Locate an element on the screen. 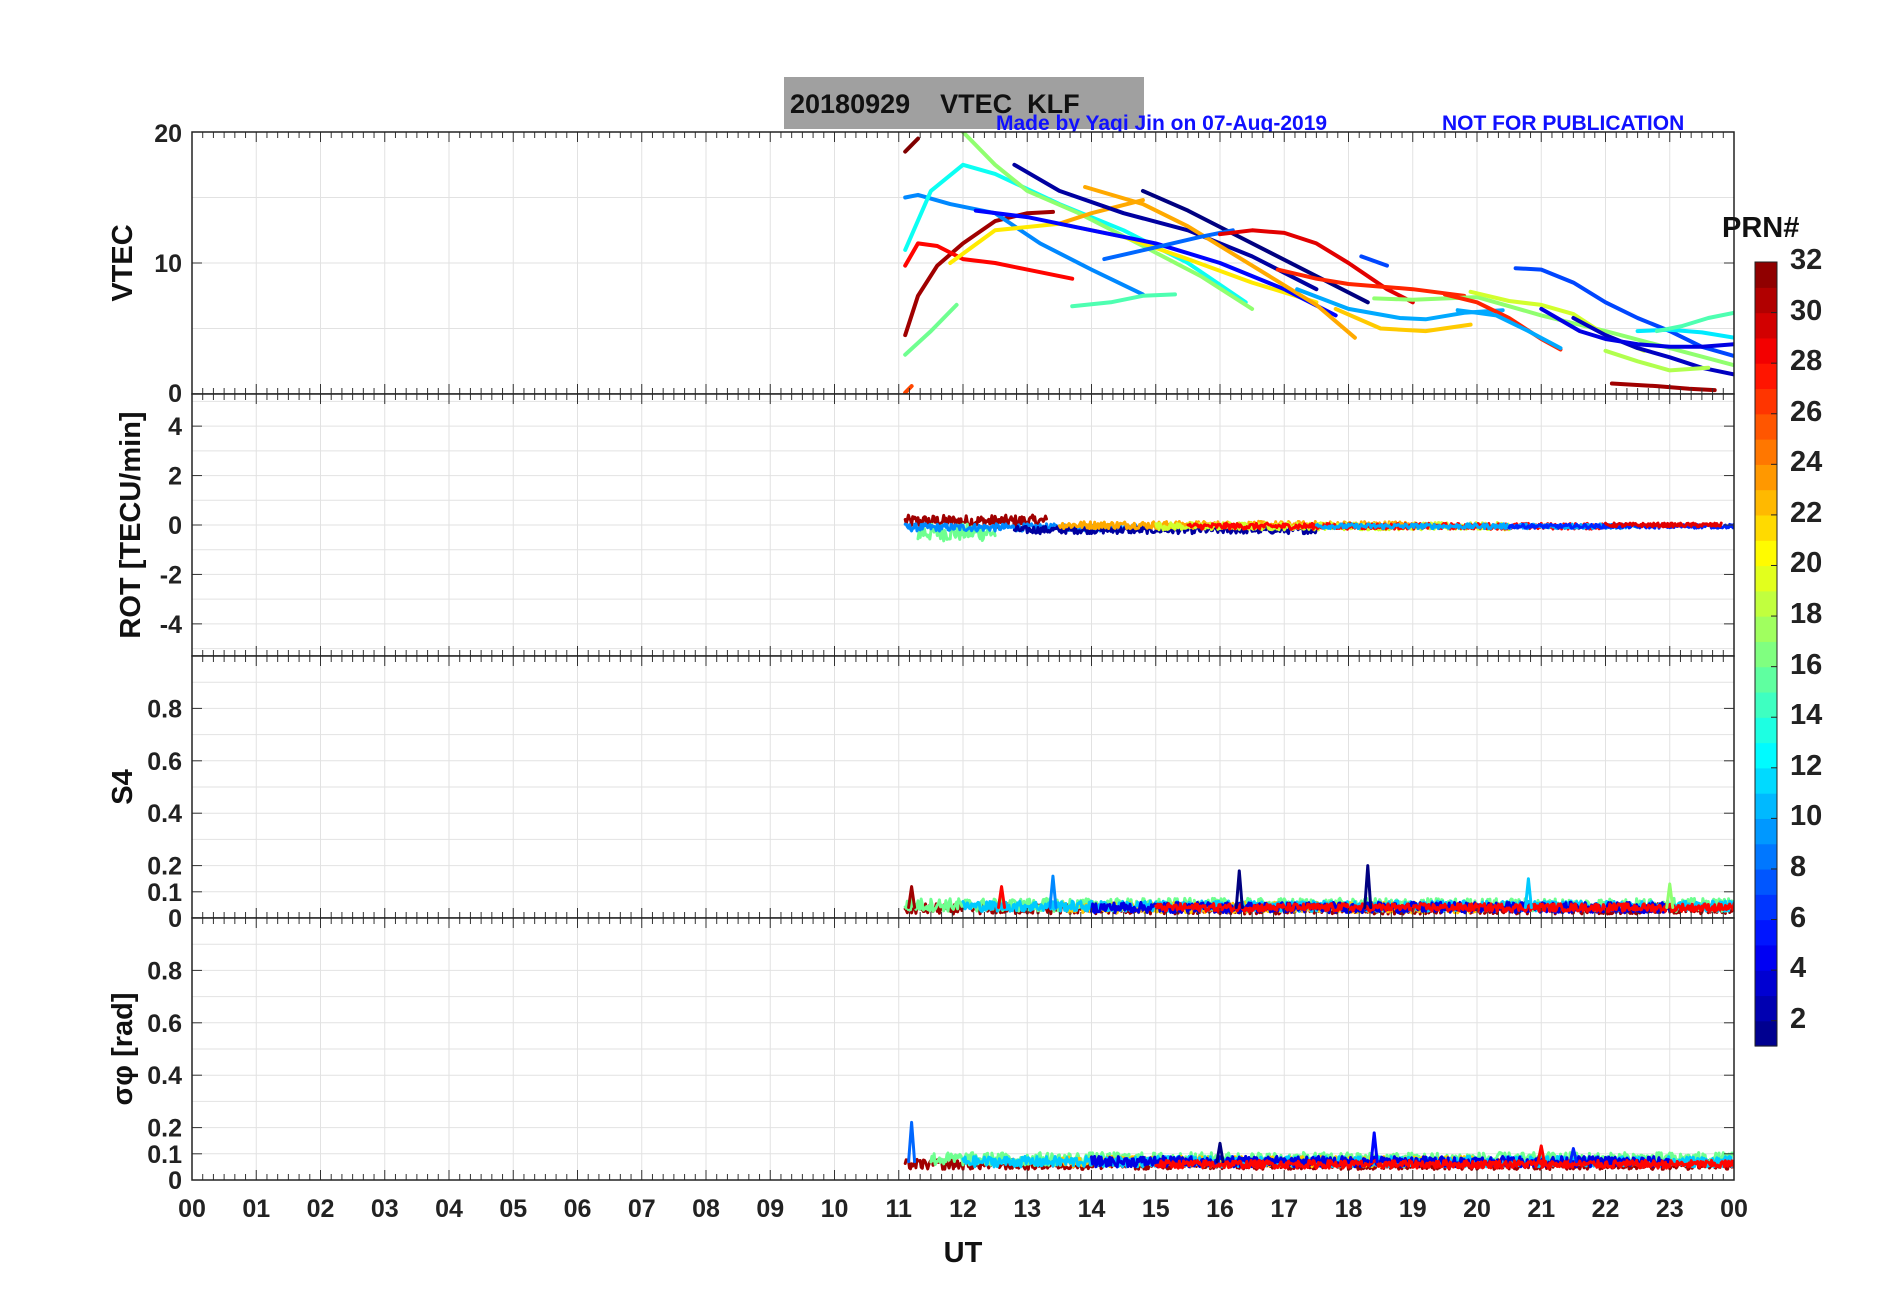  colorbar-tick-label: 8 is located at coordinates (1798, 866).